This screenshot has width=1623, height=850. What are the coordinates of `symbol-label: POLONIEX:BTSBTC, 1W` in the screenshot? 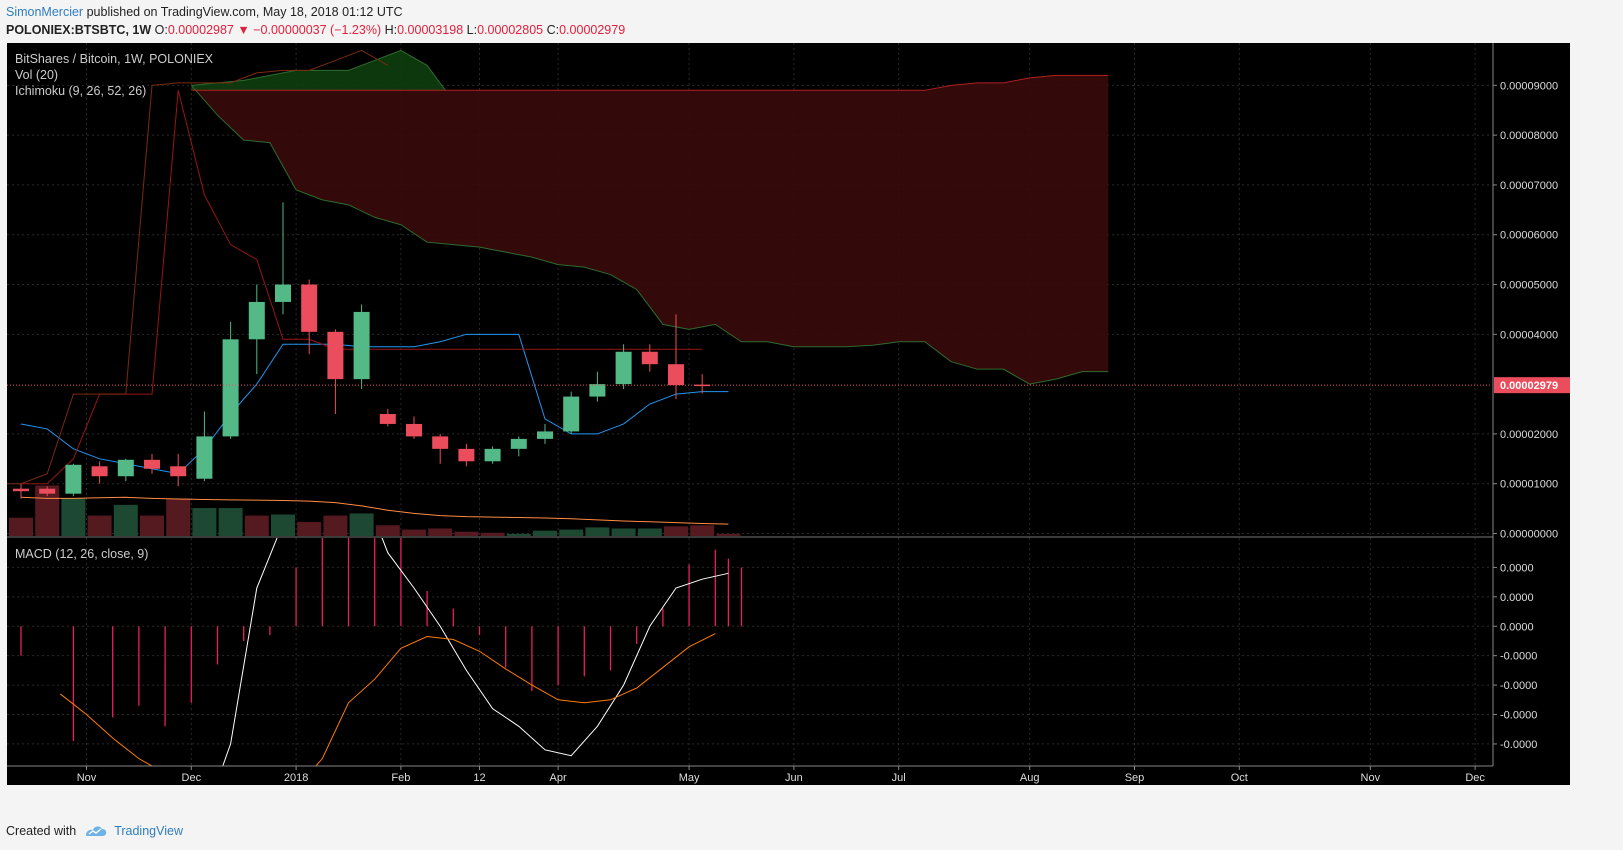 It's located at (79, 30).